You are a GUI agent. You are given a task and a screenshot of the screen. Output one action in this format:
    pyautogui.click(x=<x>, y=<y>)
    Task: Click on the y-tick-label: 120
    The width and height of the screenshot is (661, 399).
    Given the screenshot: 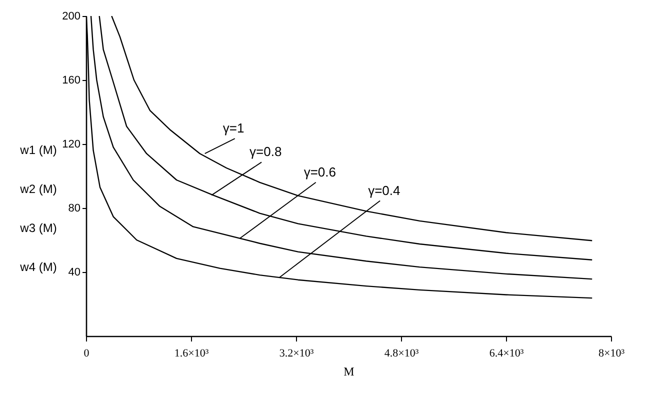 What is the action you would take?
    pyautogui.click(x=71, y=144)
    